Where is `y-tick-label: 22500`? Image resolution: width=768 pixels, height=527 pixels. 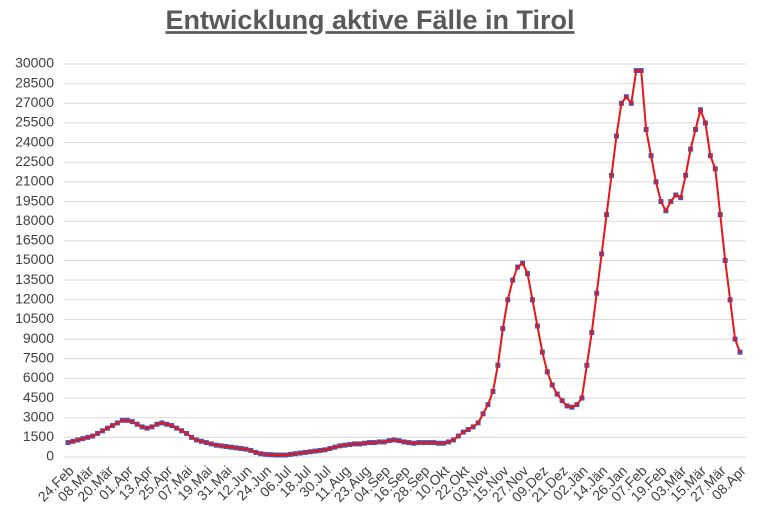 y-tick-label: 22500 is located at coordinates (34, 161).